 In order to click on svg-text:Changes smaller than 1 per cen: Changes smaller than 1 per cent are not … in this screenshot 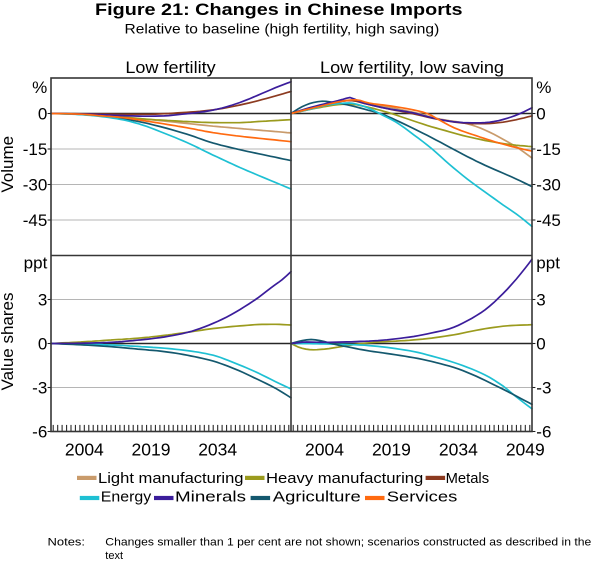, I will do `click(348, 543)`.